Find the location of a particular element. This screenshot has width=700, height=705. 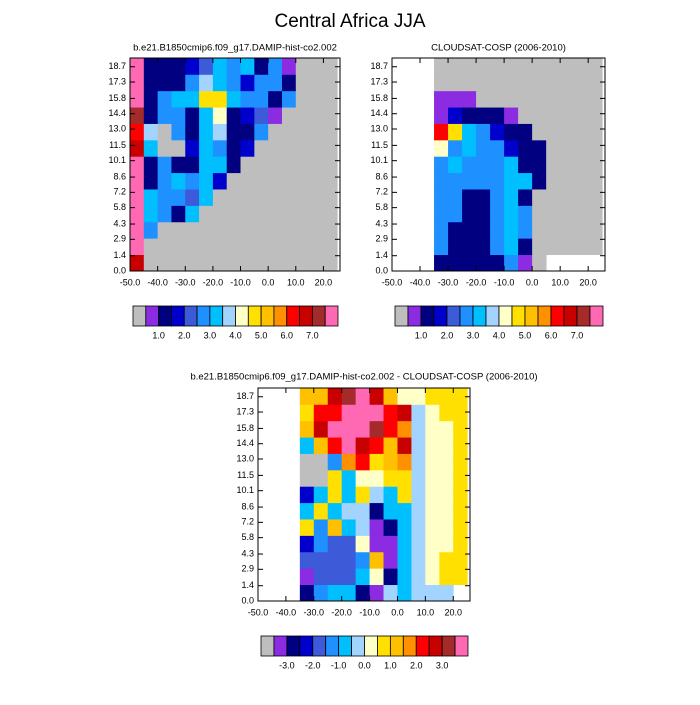

x-tick-label: -50.0 is located at coordinates (392, 282).